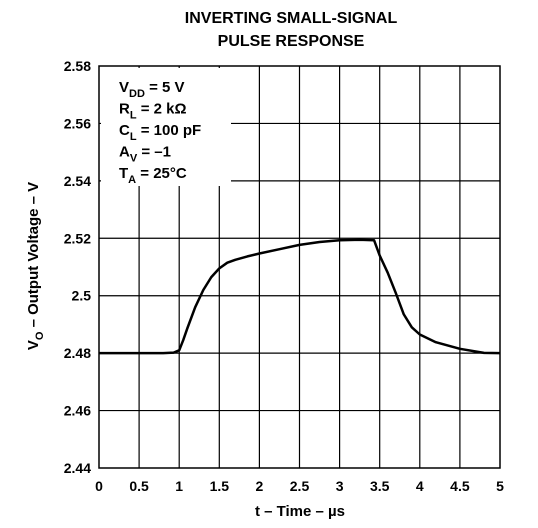  Describe the element at coordinates (77, 66) in the screenshot. I see `y-tick-label: 2.58` at that location.